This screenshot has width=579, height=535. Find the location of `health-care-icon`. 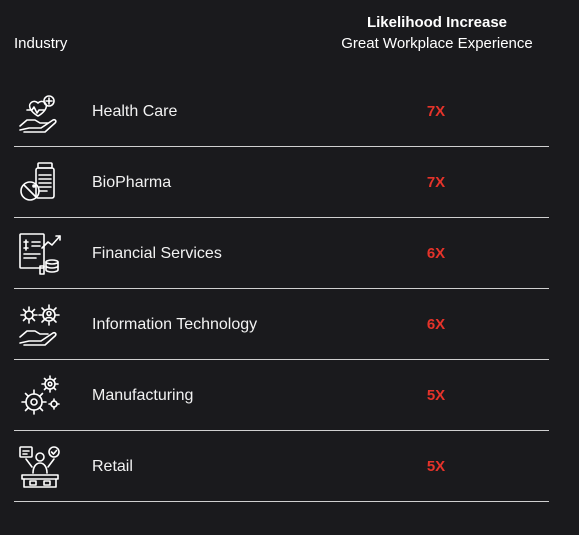

health-care-icon is located at coordinates (40, 112).